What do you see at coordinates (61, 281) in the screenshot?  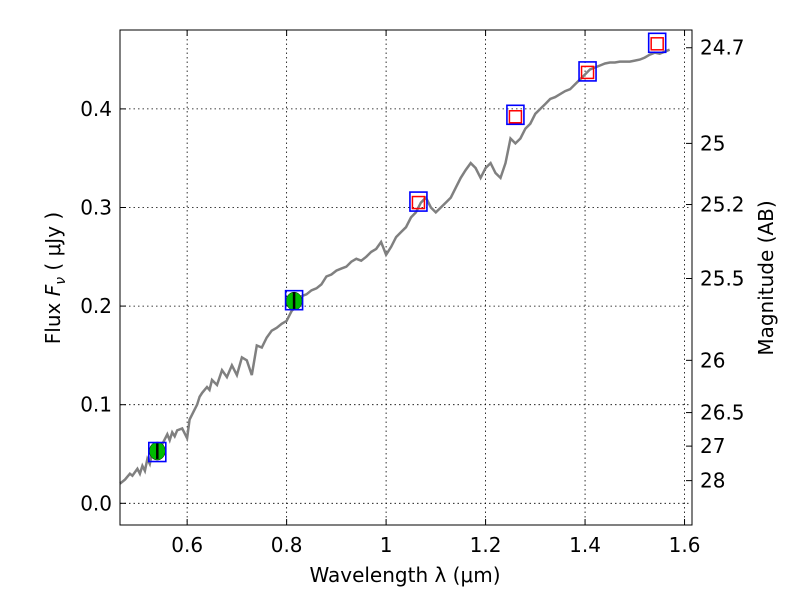 I see `y-axis-title-subscript: ν` at bounding box center [61, 281].